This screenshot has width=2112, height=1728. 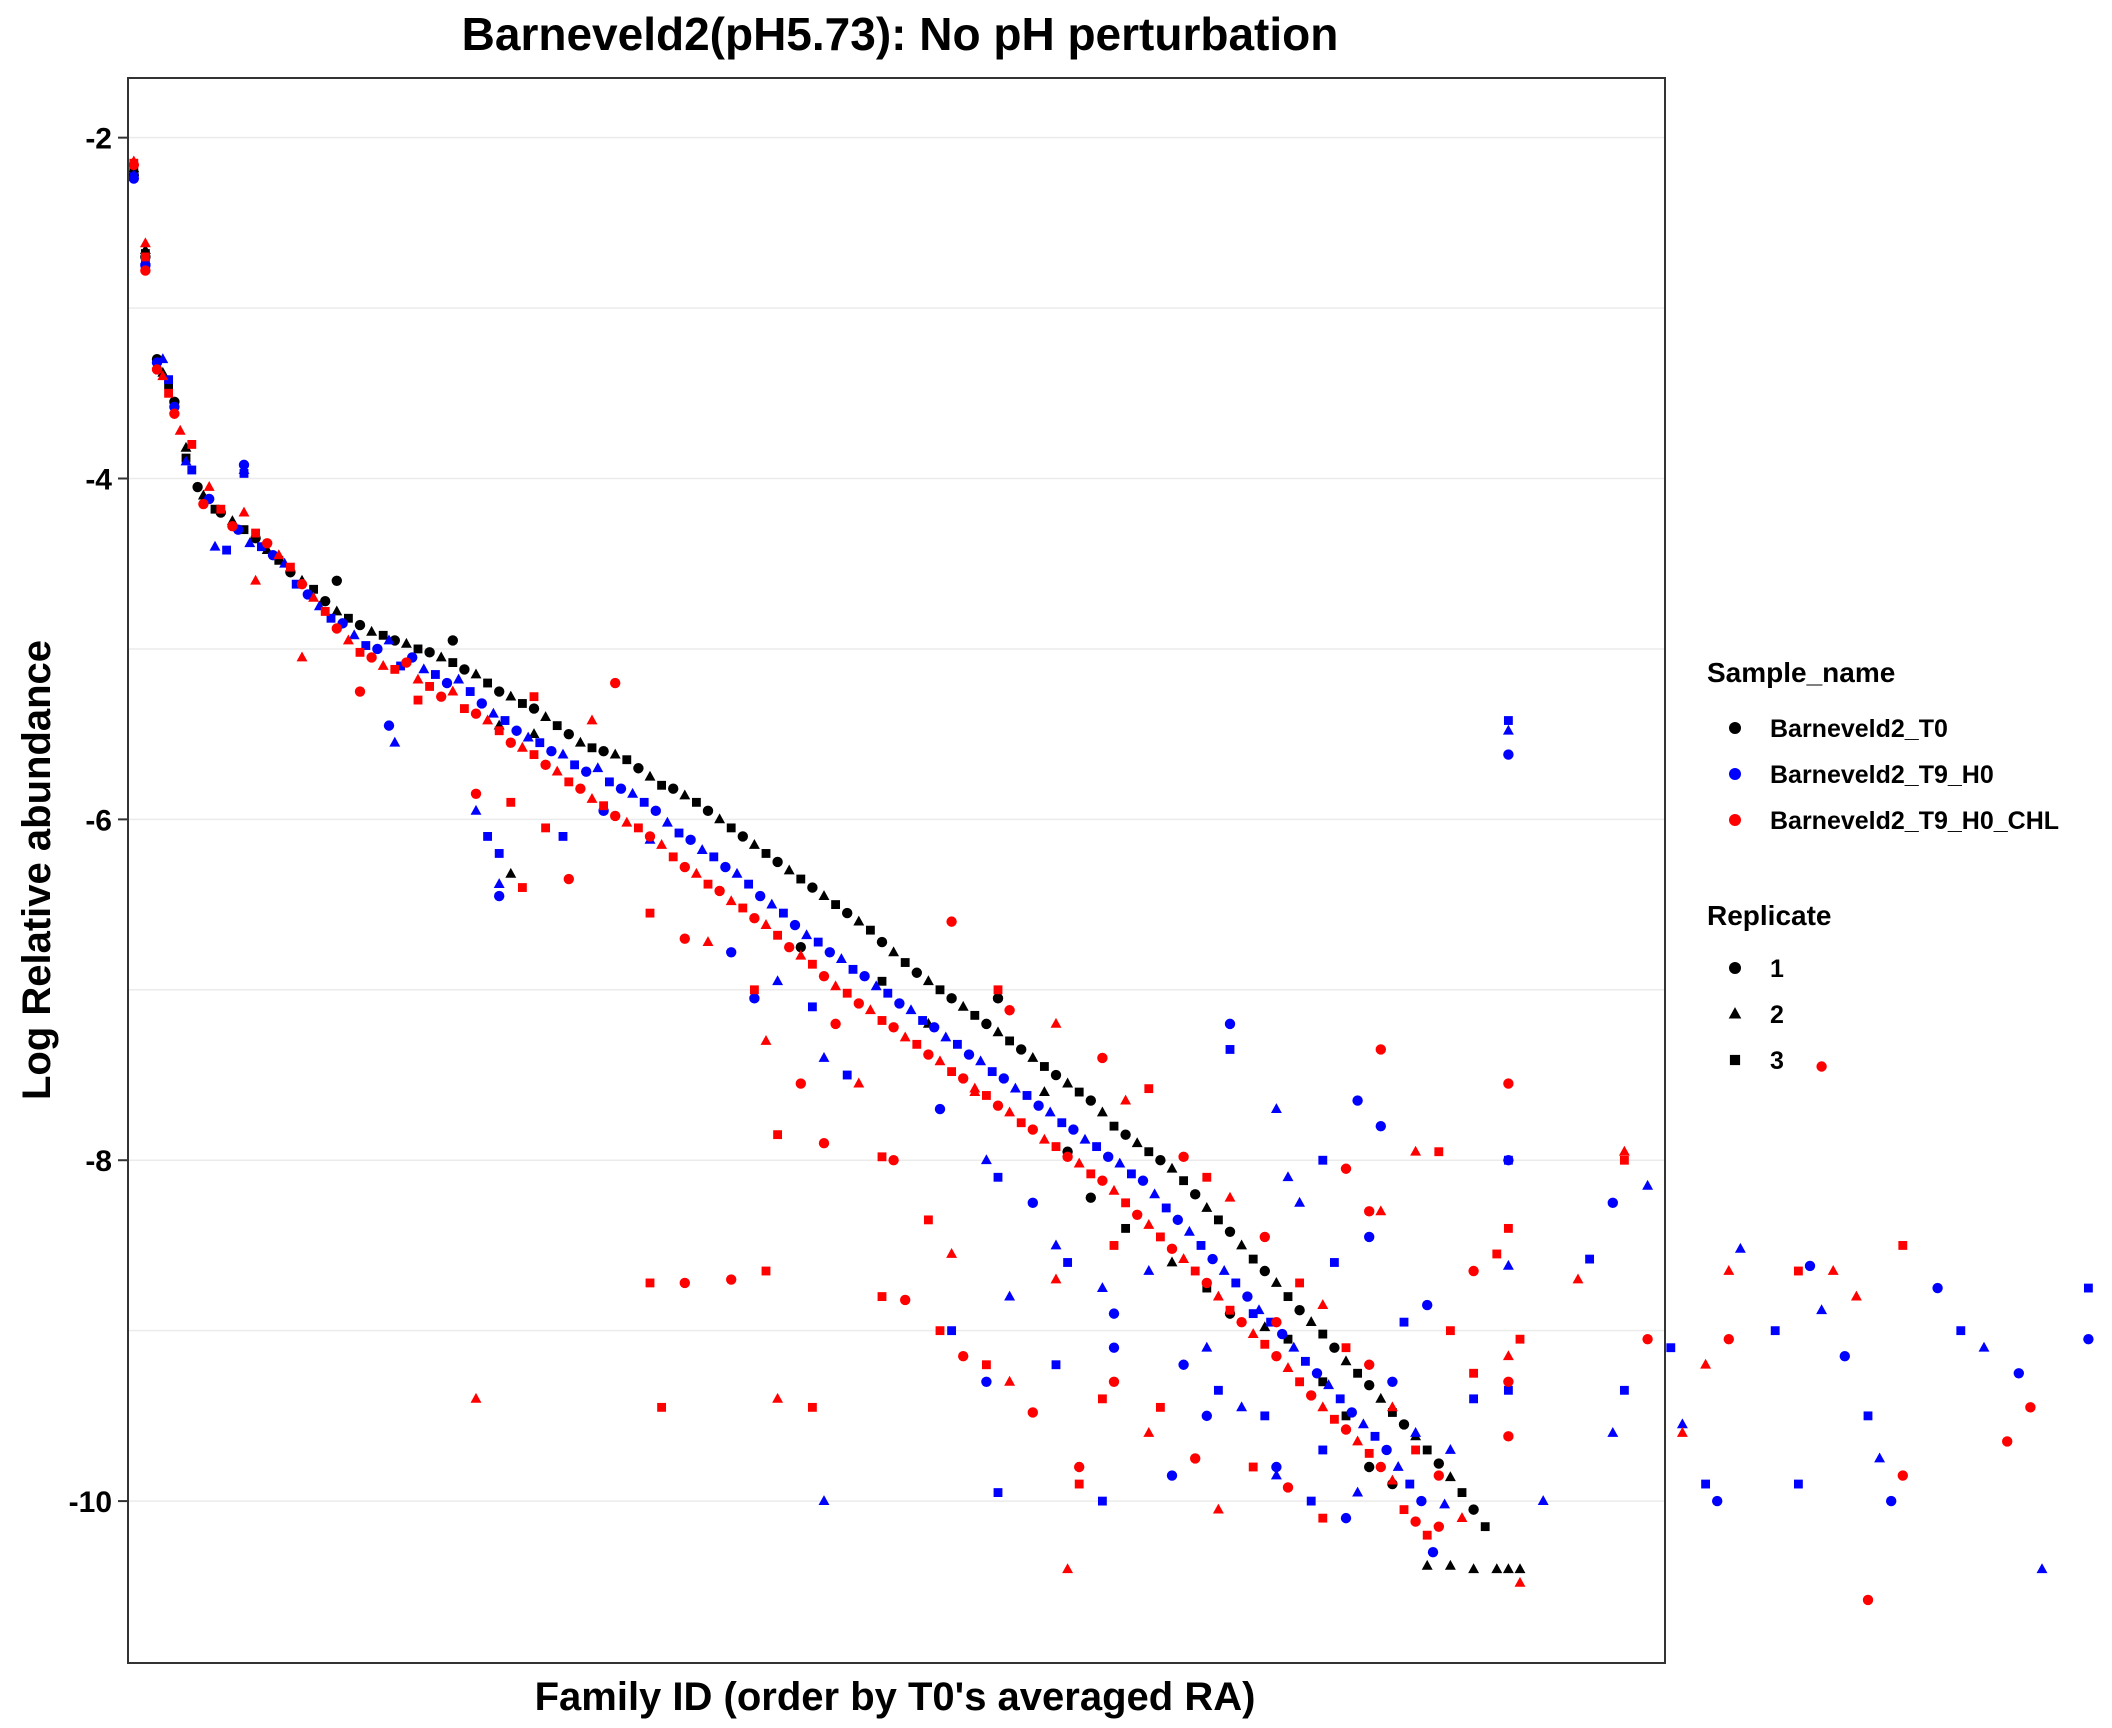 I want to click on legend-label: 1, so click(x=1777, y=969).